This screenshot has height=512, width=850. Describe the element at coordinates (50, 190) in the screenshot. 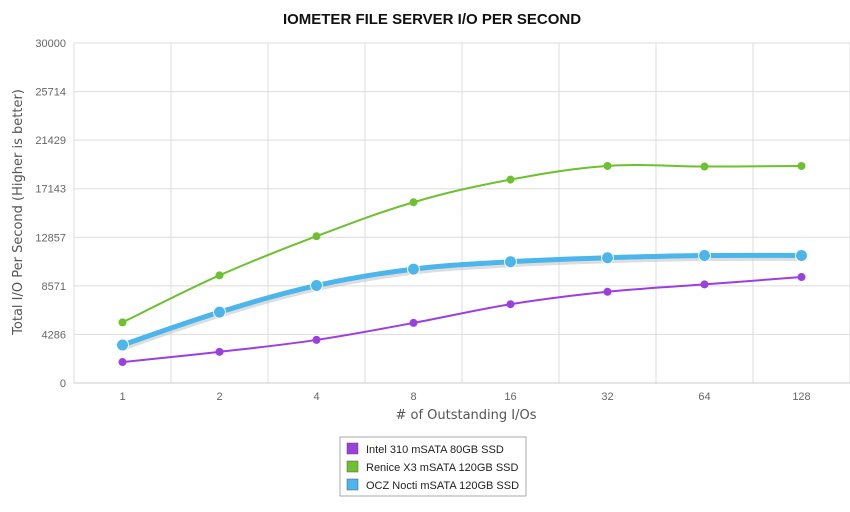

I see `y-tick-label: 17143` at that location.